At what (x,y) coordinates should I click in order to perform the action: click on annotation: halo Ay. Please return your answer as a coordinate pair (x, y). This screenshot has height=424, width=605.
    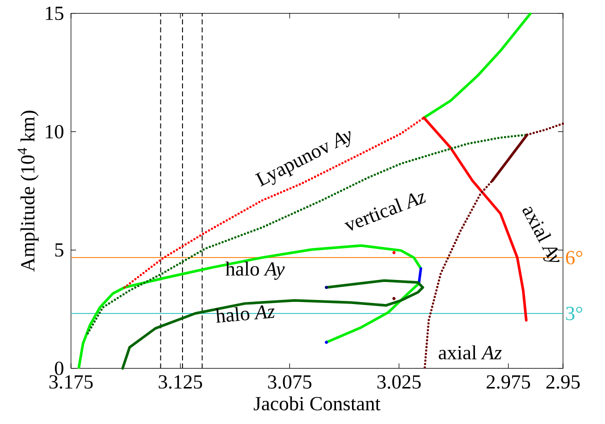
    Looking at the image, I should click on (255, 270).